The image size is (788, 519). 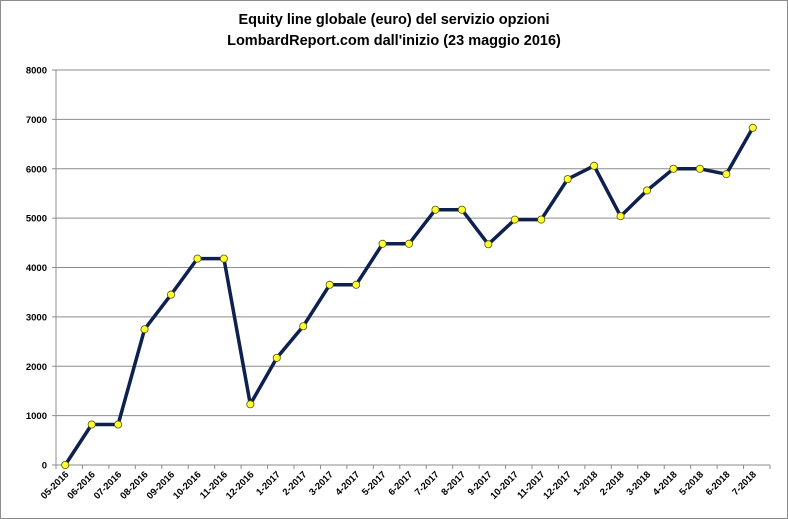 I want to click on x-tick-label: 11-2017, so click(x=531, y=485).